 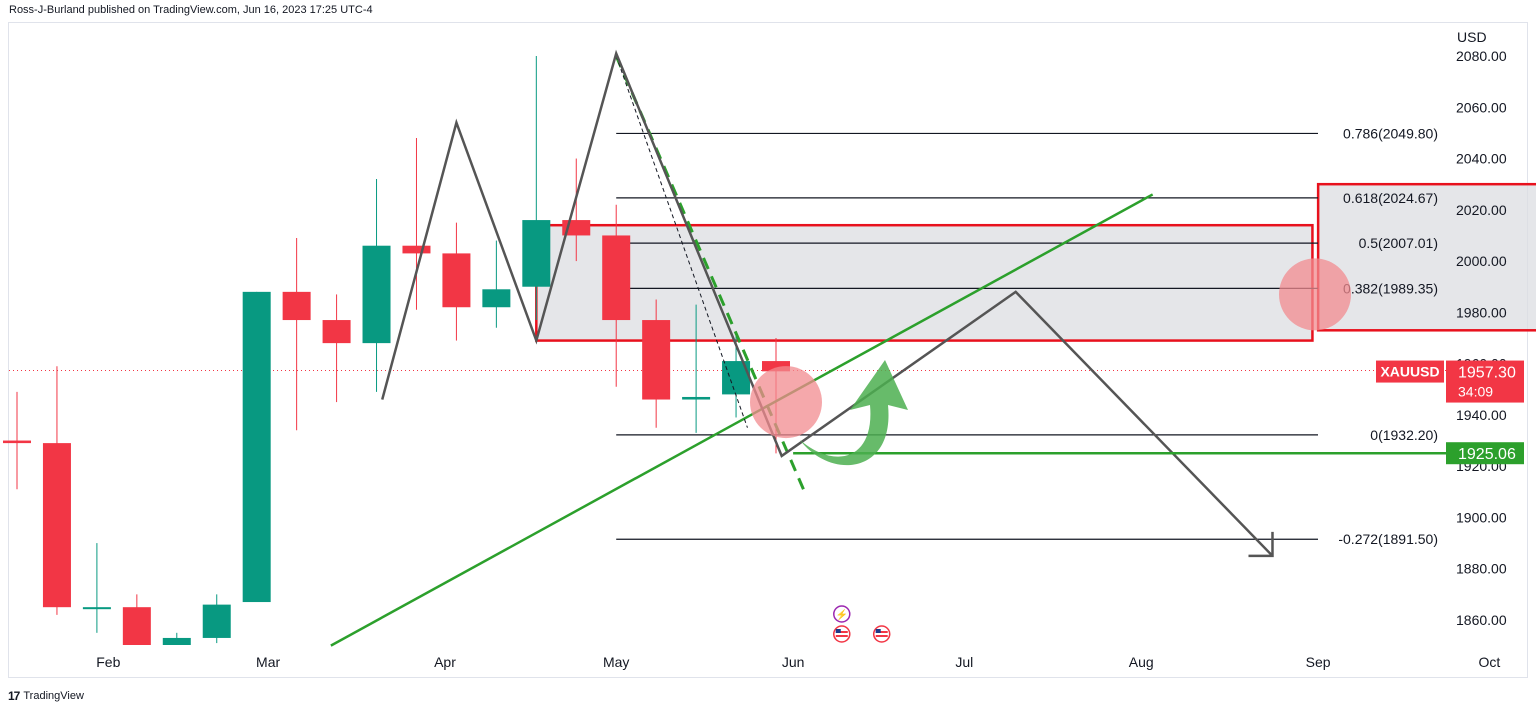 I want to click on x-tick-label: May, so click(x=616, y=662).